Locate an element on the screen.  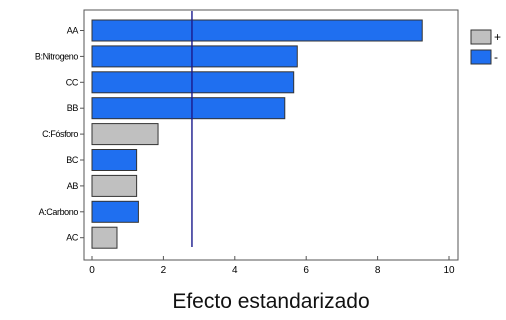
x-tick-label: 2 is located at coordinates (164, 270).